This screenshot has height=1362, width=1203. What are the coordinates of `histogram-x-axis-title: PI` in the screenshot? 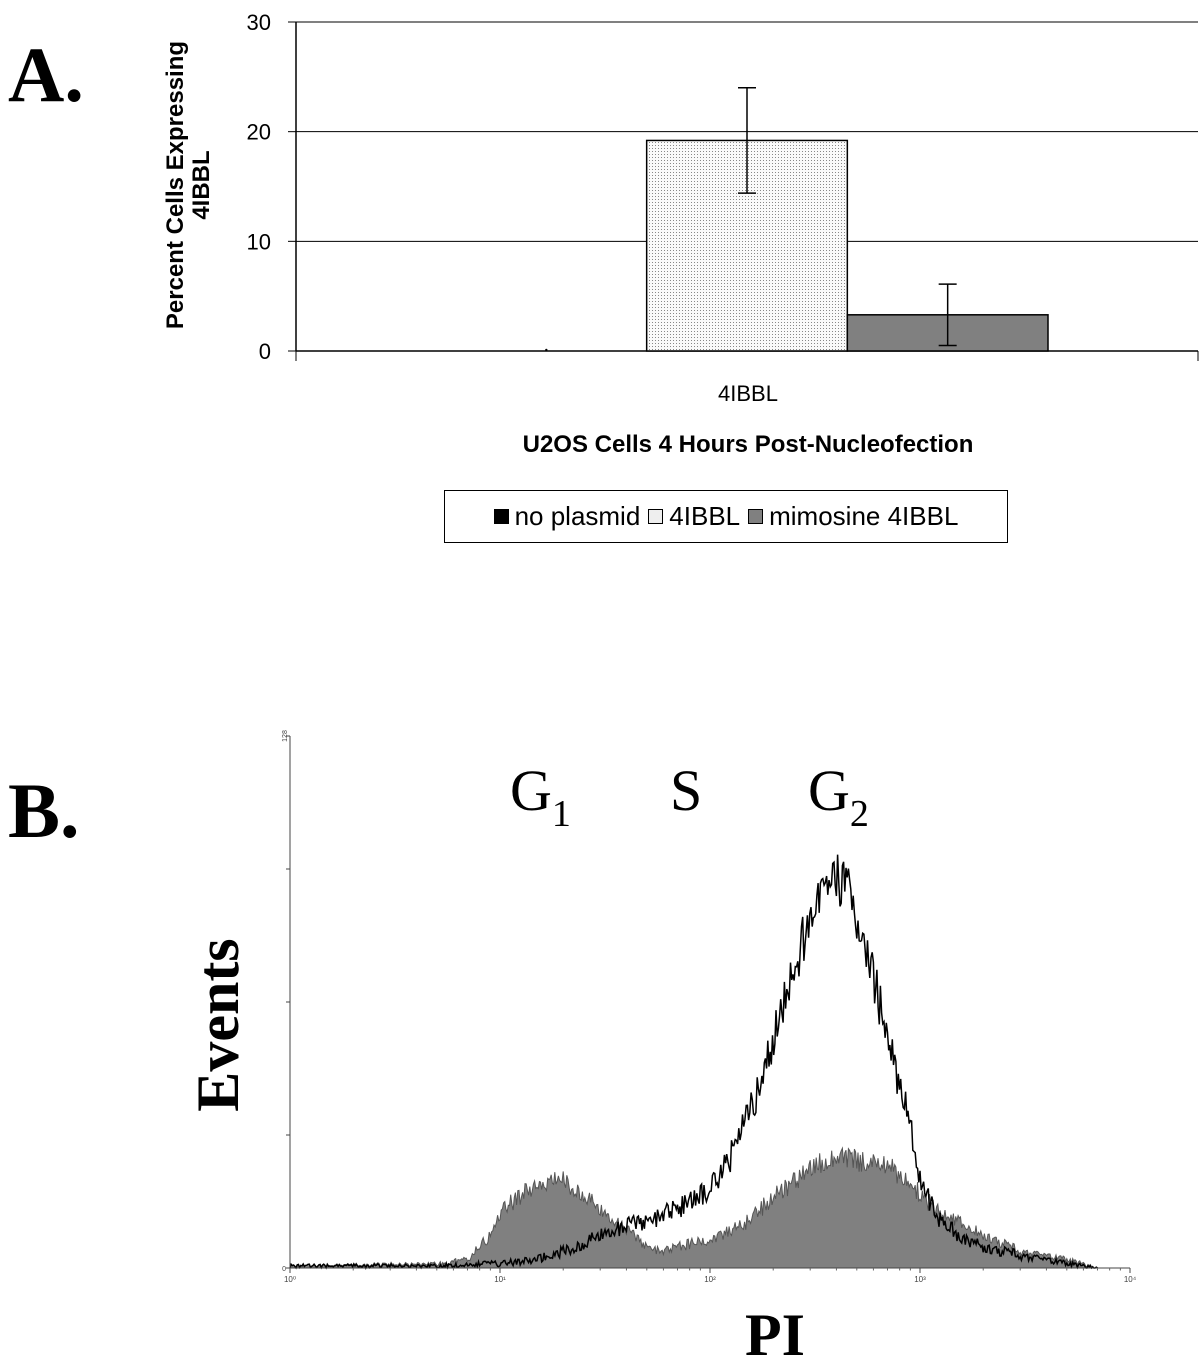 It's located at (775, 1332).